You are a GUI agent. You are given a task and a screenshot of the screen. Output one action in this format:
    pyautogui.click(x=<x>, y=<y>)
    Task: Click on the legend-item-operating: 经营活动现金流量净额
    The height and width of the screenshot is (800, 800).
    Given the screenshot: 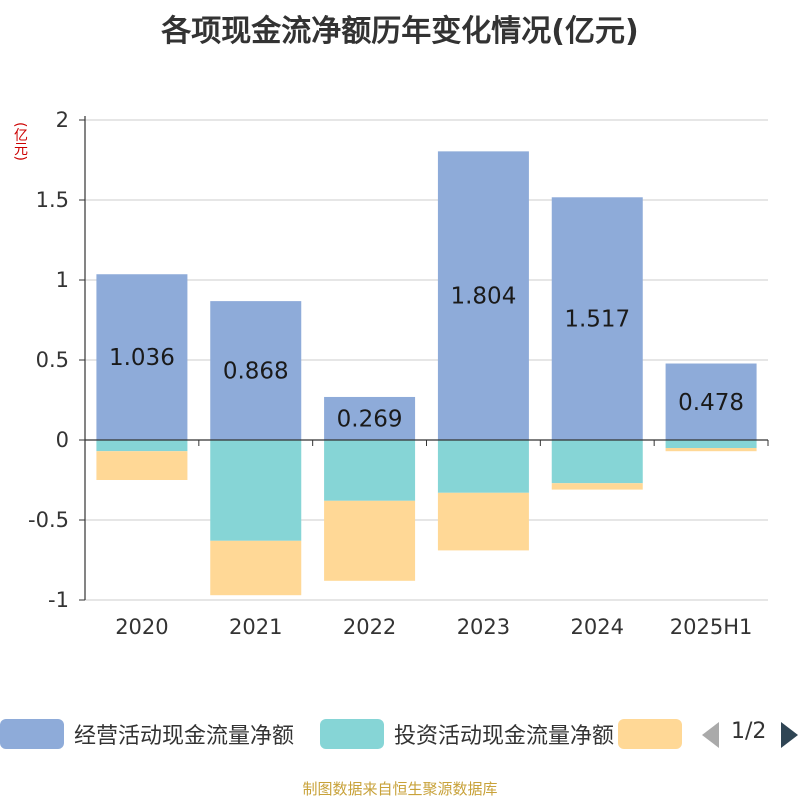 What is the action you would take?
    pyautogui.click(x=147, y=734)
    